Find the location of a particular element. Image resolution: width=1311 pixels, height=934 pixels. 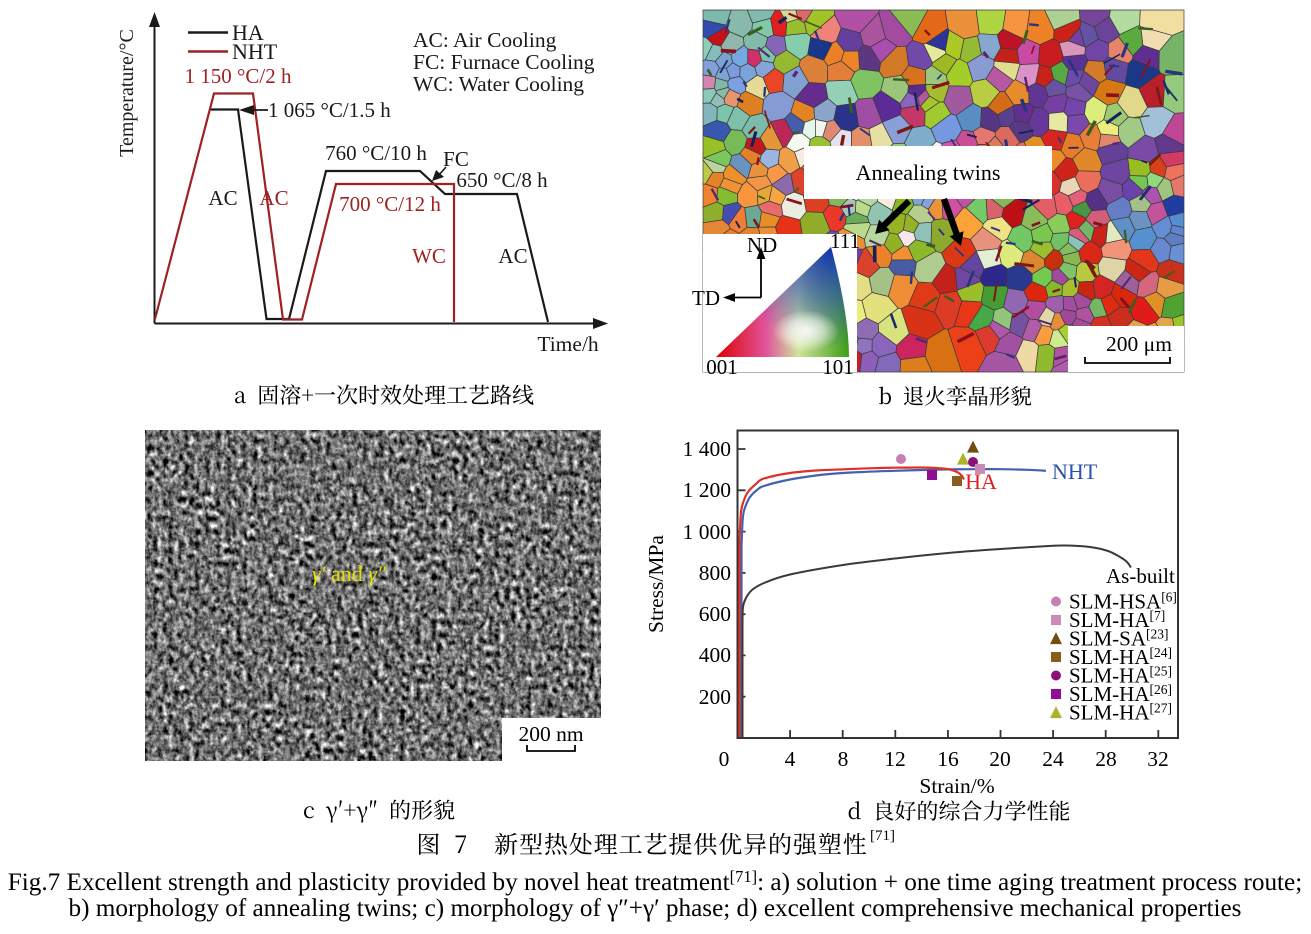

svg-text: As-built is located at coordinates (1140, 576).